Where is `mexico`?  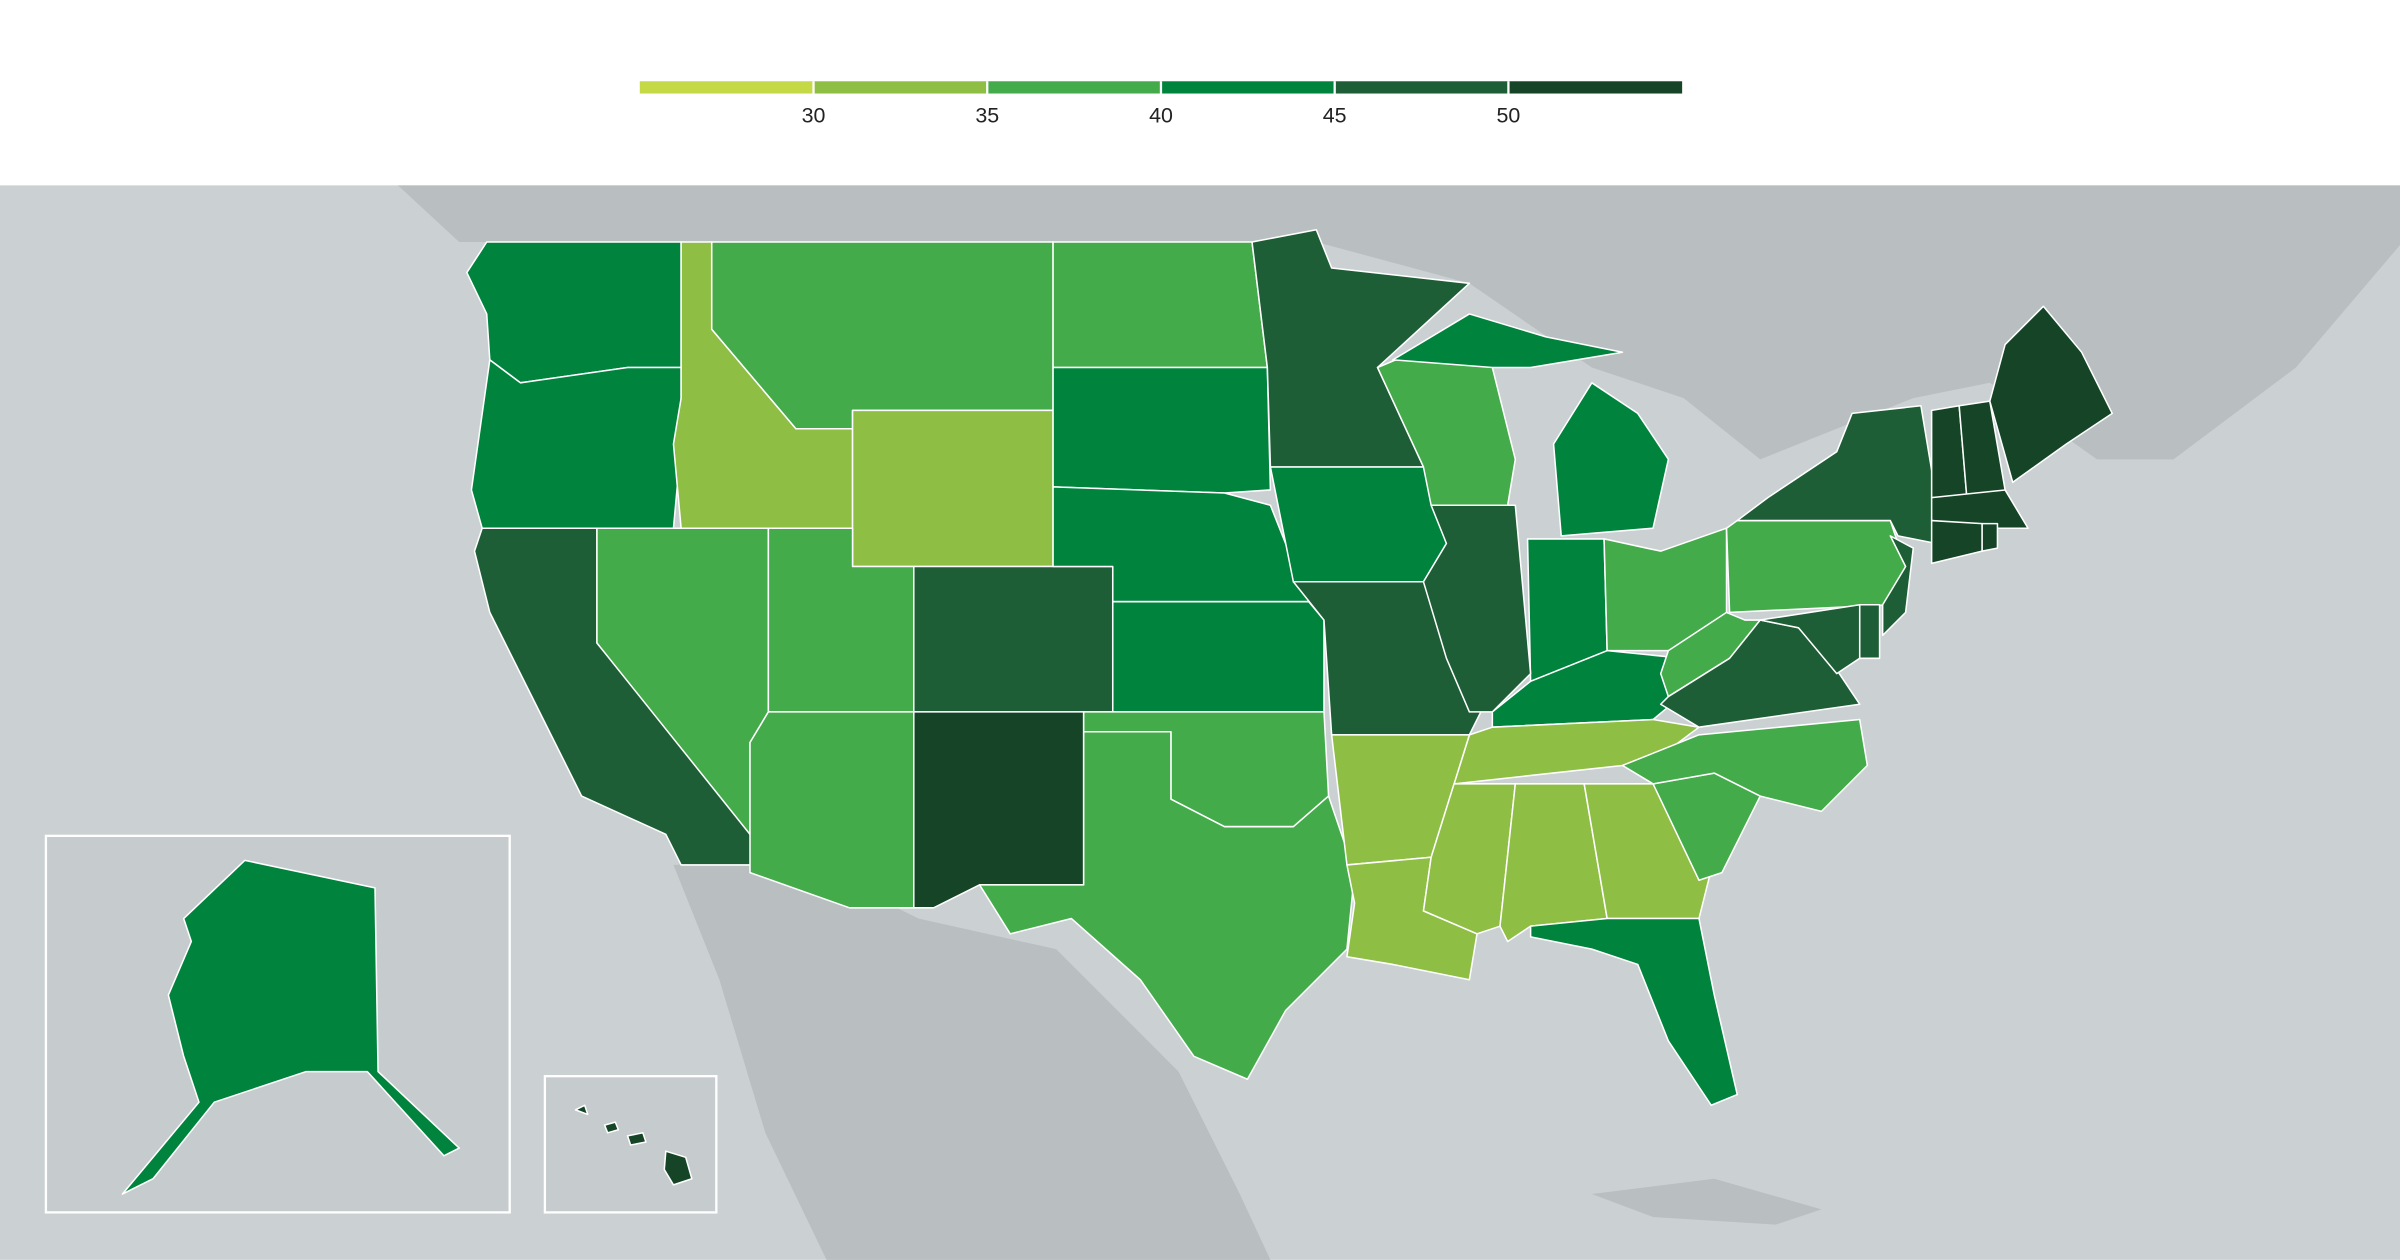 mexico is located at coordinates (972, 1058).